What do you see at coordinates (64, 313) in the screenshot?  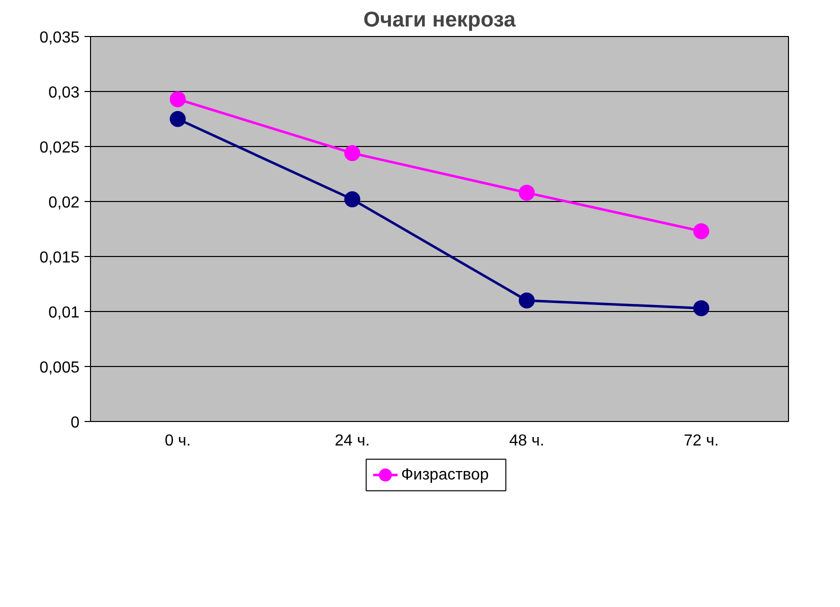 I see `y-tick-label: 0,01` at bounding box center [64, 313].